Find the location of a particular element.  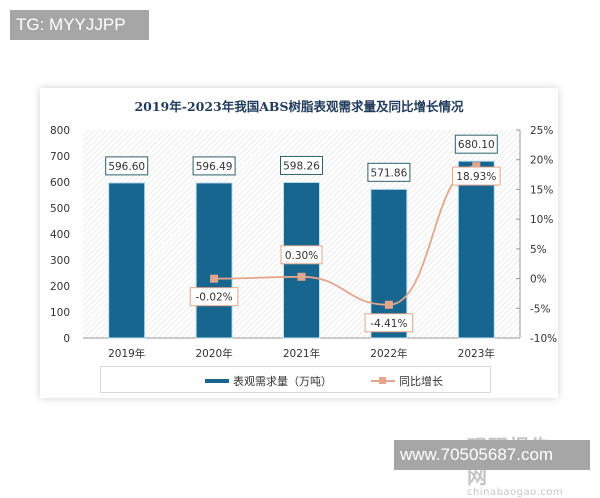

growth-value-label: -0.02% is located at coordinates (214, 298).